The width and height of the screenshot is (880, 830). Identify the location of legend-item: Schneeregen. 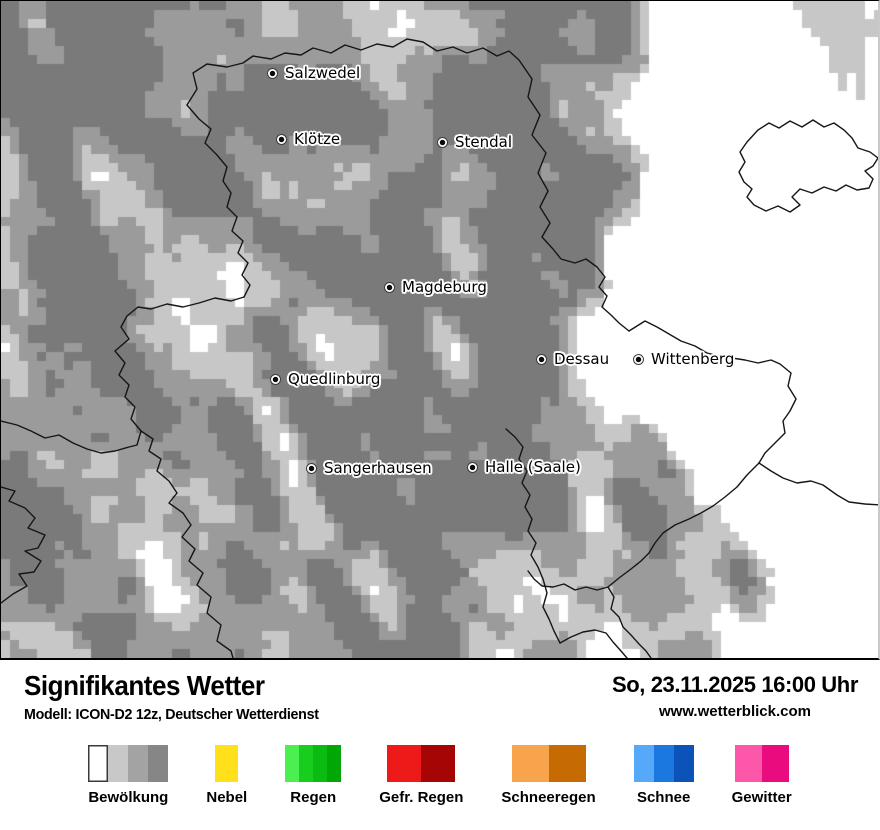
(548, 775).